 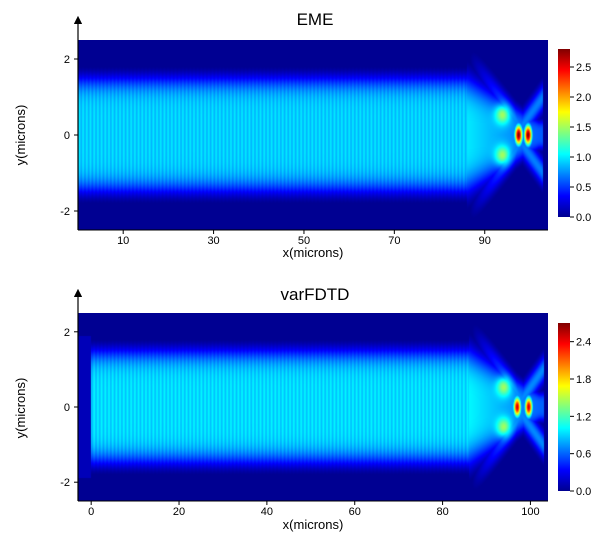 I want to click on colorbar-tick-label: 1.2, so click(x=583, y=417).